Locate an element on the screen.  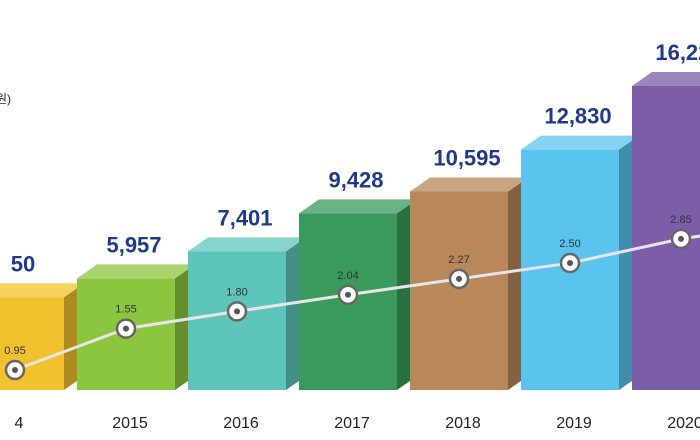
year-label-2017: 2017 is located at coordinates (352, 423).